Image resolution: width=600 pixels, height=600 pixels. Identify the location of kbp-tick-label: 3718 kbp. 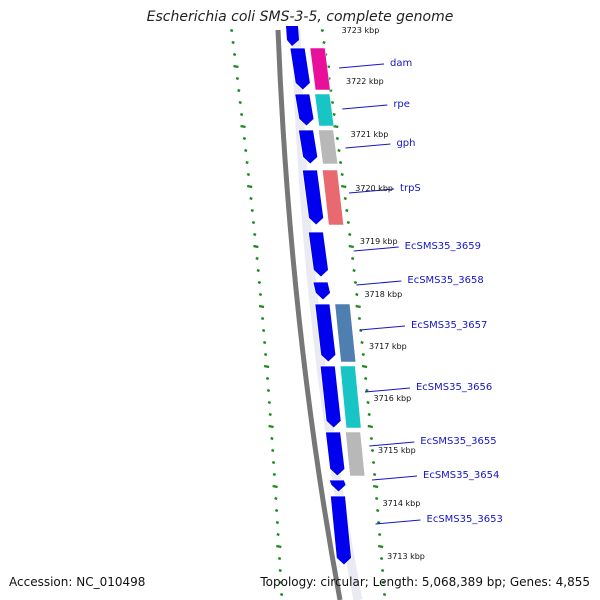
(383, 294).